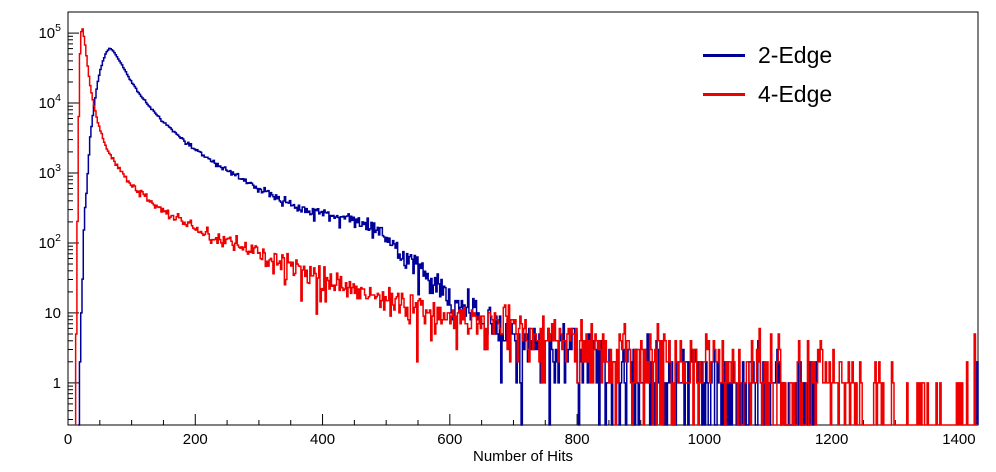 This screenshot has width=996, height=472. I want to click on legend-line-swatch-2edge, so click(724, 55).